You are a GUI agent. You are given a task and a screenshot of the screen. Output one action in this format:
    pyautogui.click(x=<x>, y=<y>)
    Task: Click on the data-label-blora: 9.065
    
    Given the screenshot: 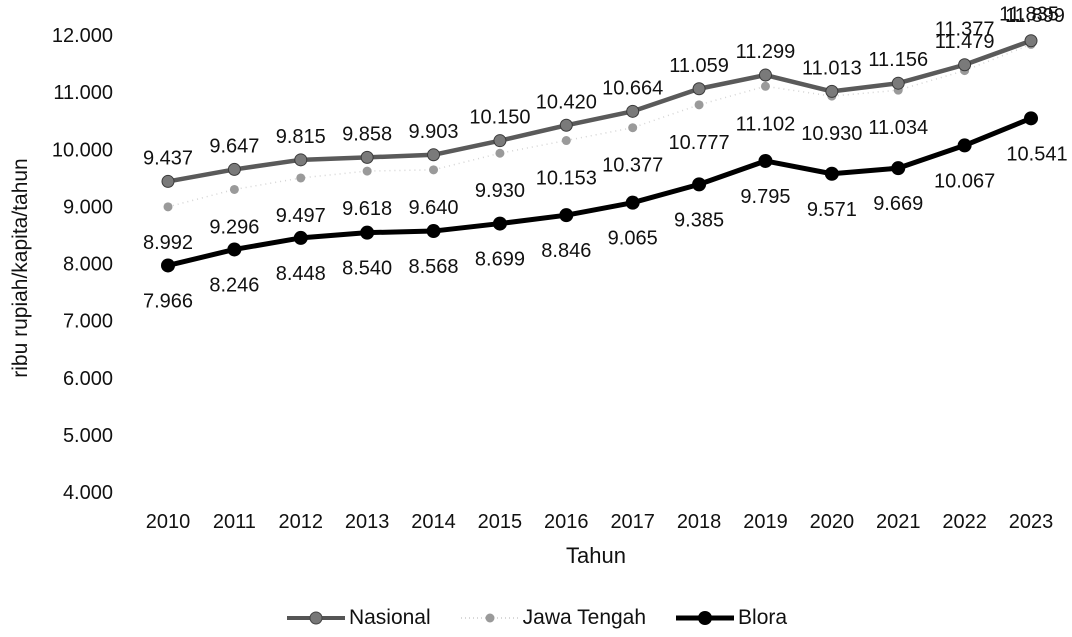 What is the action you would take?
    pyautogui.click(x=633, y=239)
    